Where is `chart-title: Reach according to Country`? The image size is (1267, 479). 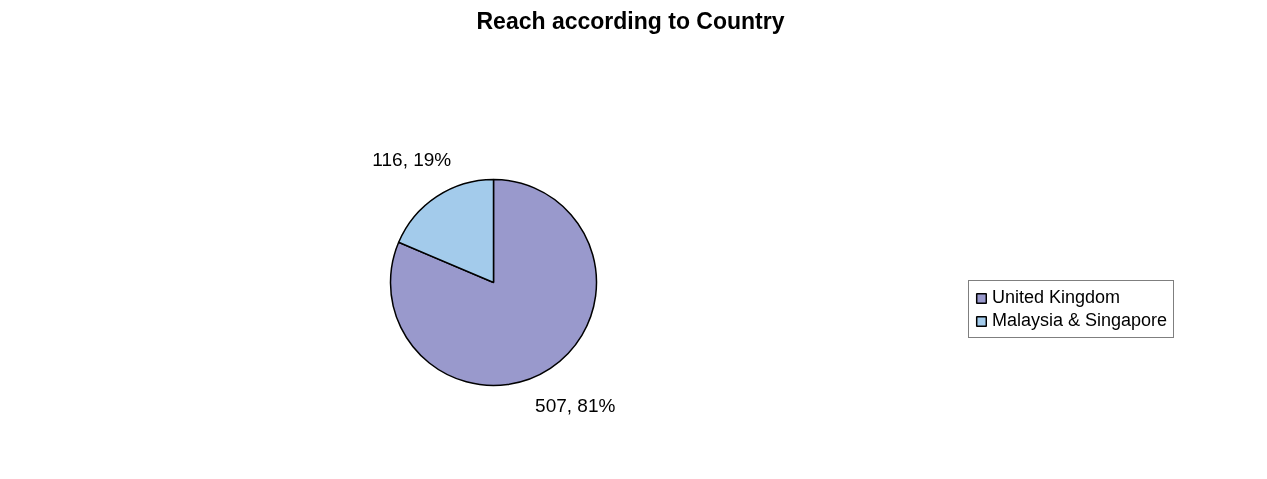 chart-title: Reach according to Country is located at coordinates (630, 20).